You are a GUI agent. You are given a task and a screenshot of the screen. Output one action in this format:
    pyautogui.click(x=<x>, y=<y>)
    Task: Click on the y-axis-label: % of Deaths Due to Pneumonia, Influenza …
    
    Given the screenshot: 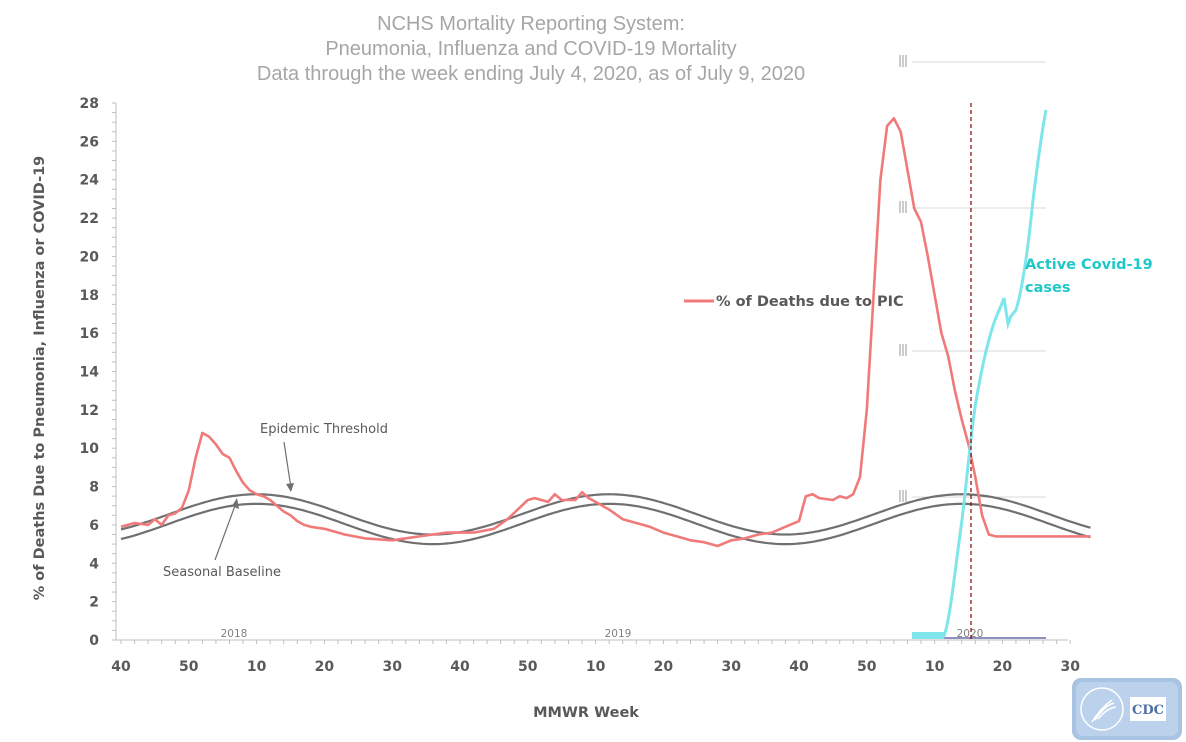 What is the action you would take?
    pyautogui.click(x=40, y=378)
    